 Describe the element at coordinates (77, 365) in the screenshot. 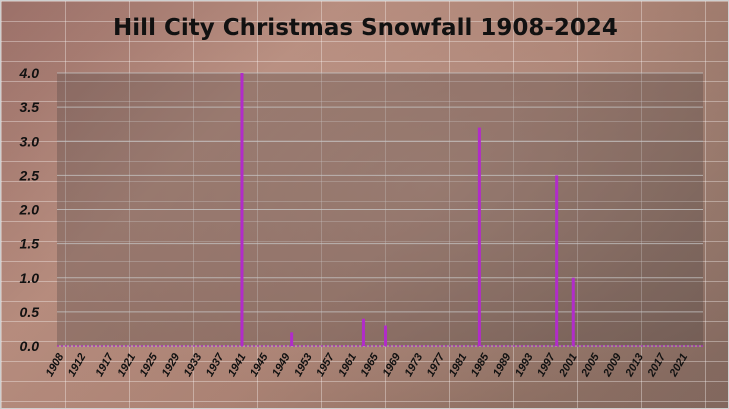

I see `x-tick-label: 1912` at that location.